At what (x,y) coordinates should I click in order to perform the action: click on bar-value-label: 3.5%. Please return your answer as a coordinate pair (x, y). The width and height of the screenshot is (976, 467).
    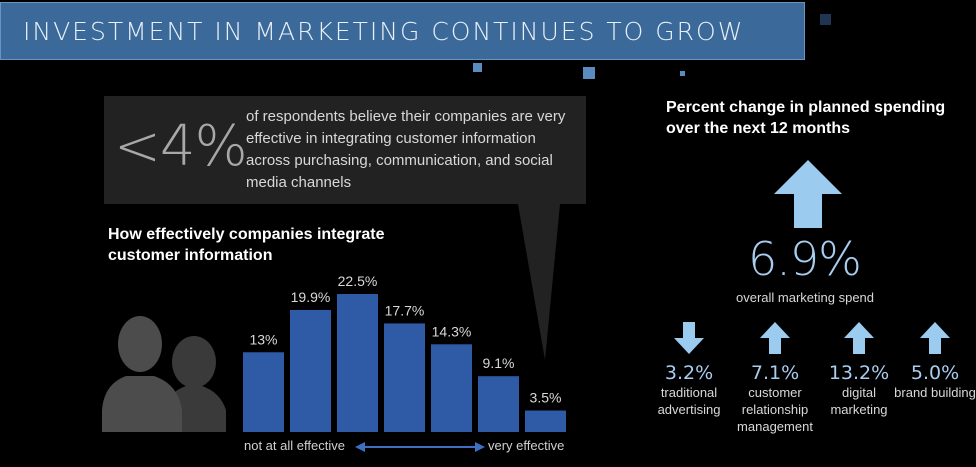
    Looking at the image, I should click on (546, 398).